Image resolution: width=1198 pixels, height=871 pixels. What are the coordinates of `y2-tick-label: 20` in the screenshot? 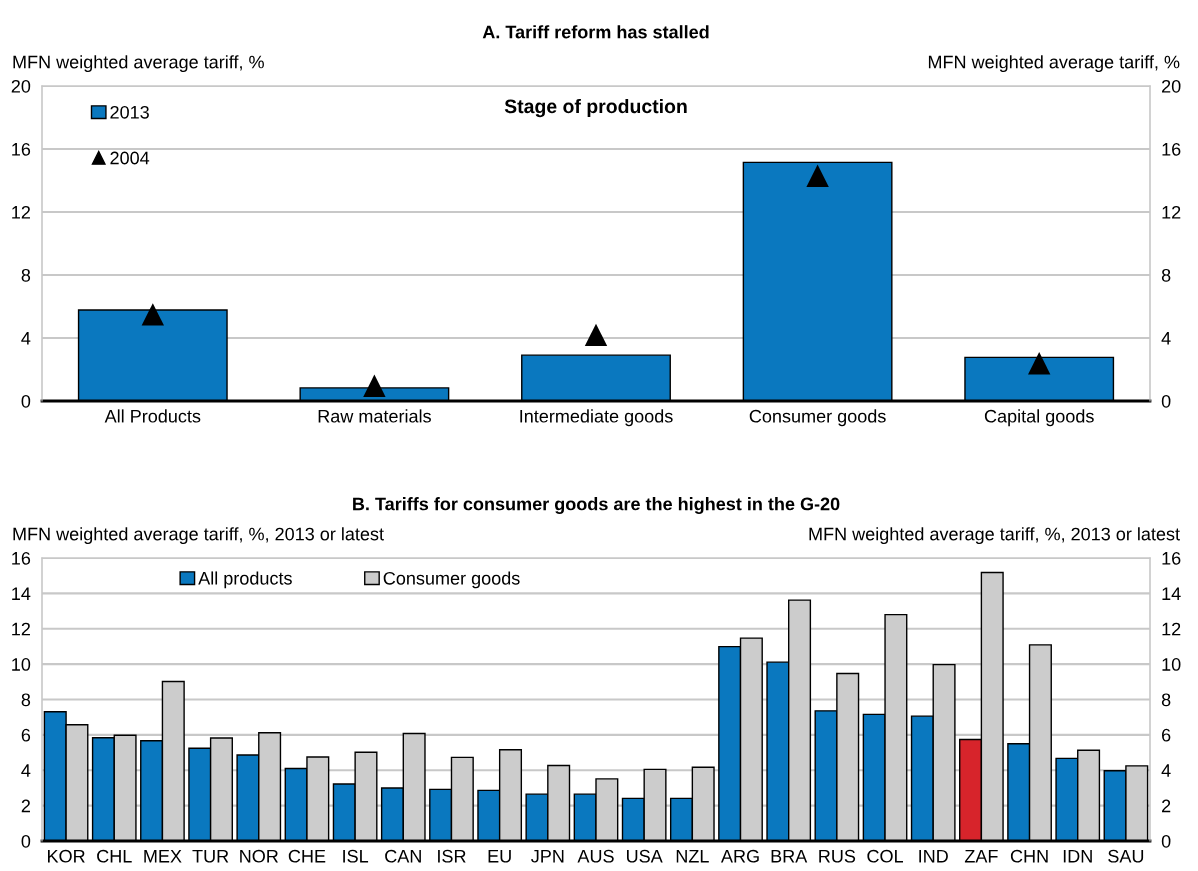 It's located at (1171, 86).